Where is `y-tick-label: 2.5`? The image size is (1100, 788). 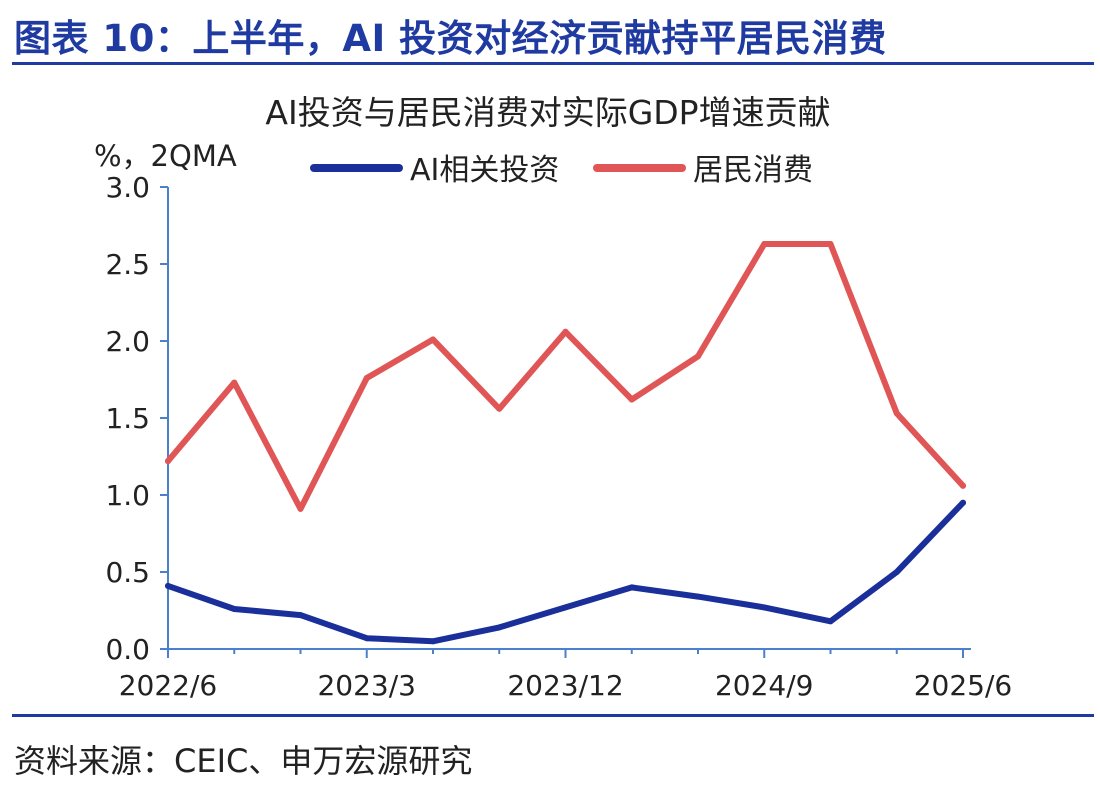 y-tick-label: 2.5 is located at coordinates (127, 264).